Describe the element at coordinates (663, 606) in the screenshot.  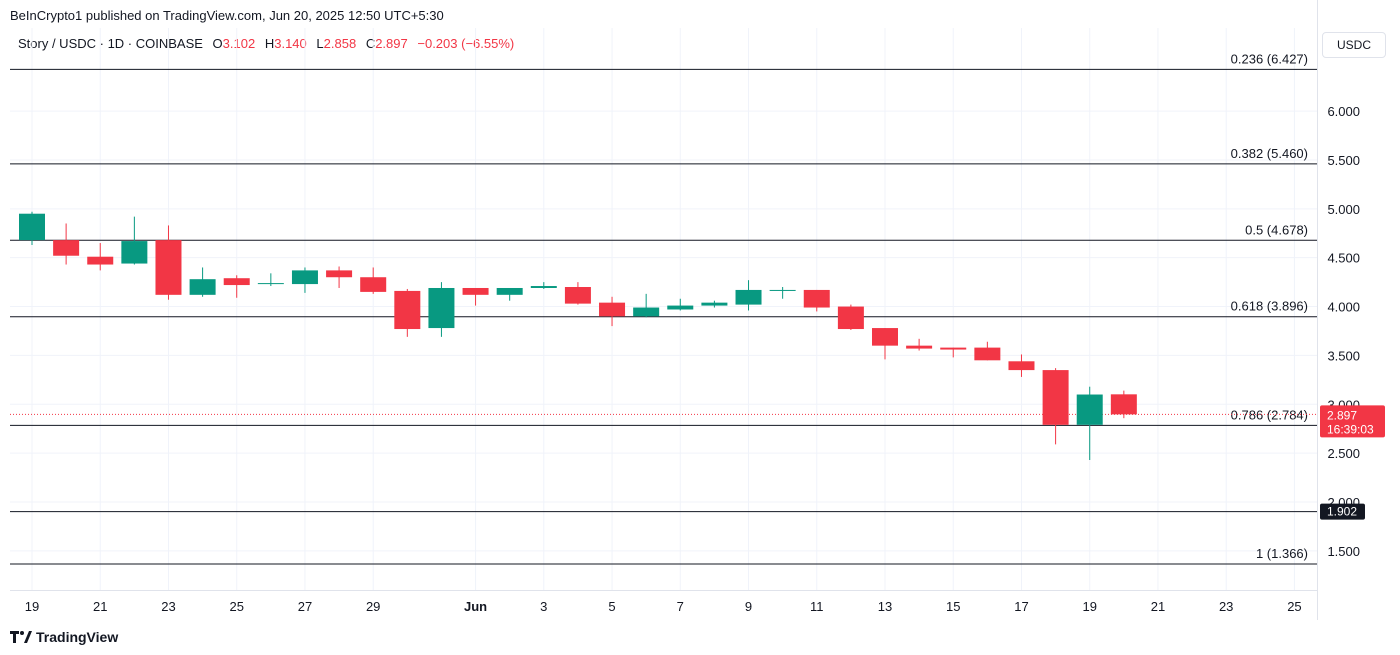
I see `time-axis: 19 21 23 25 27 29 Jun 3 5 7 9 11 13 15 17 19 21 23 25` at that location.